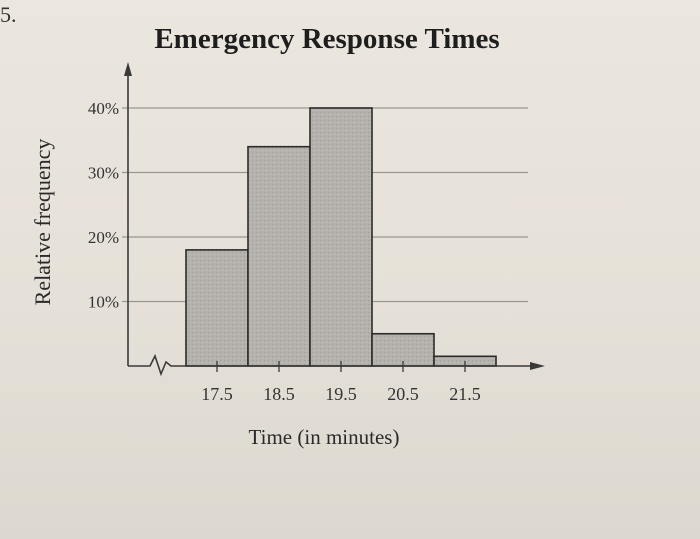 This screenshot has height=539, width=700. What do you see at coordinates (42, 222) in the screenshot?
I see `y-axis-label: Relative frequency` at bounding box center [42, 222].